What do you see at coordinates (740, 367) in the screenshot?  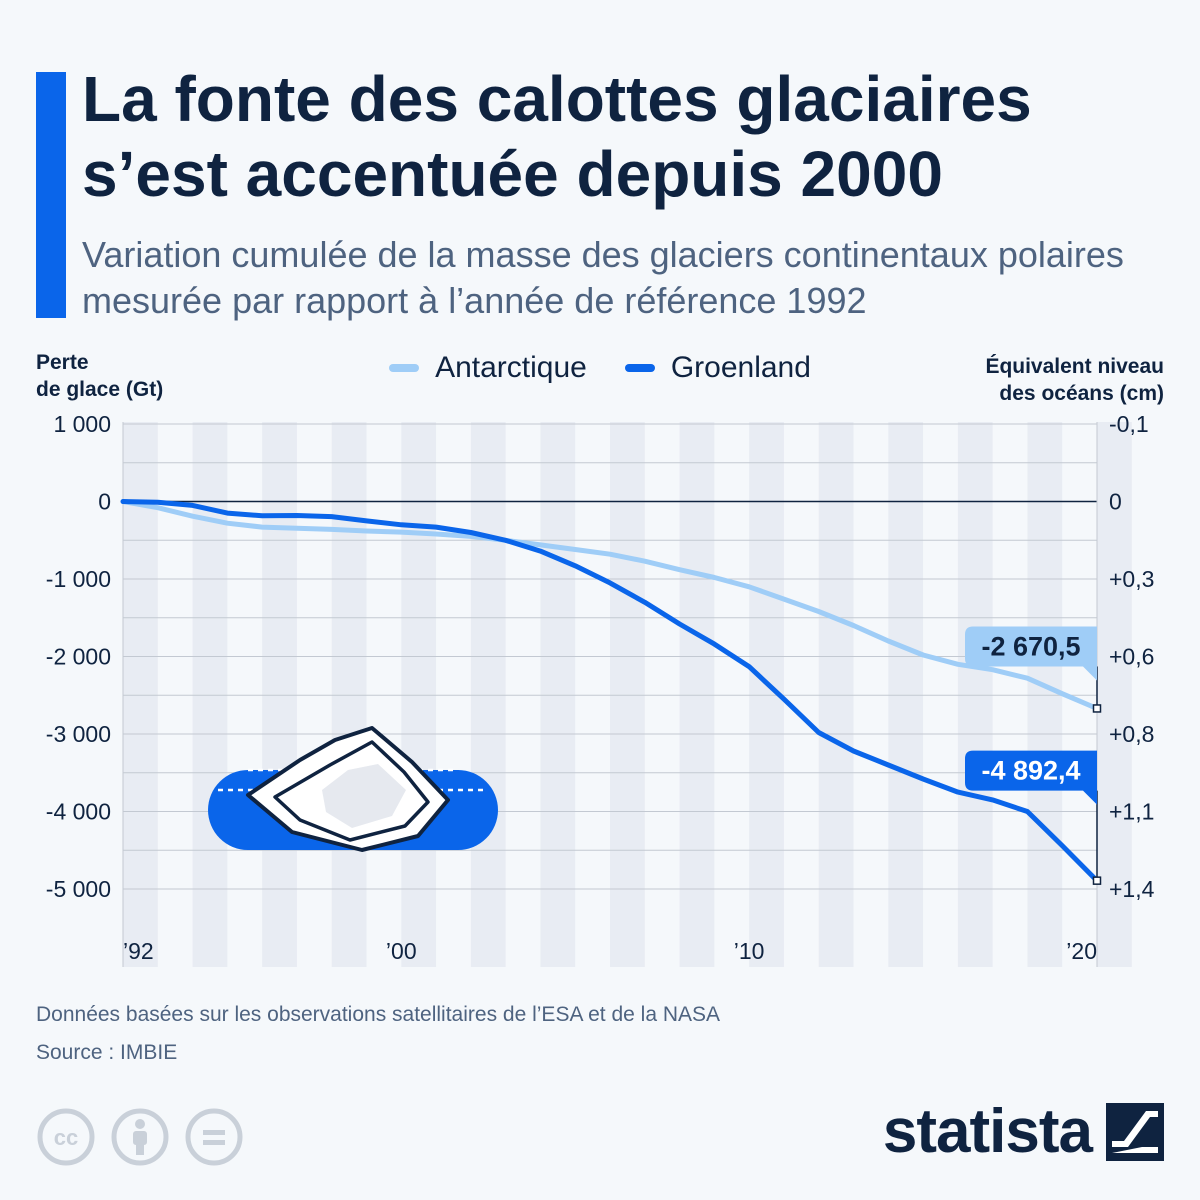 I see `legend-label-groenland: Groenland` at bounding box center [740, 367].